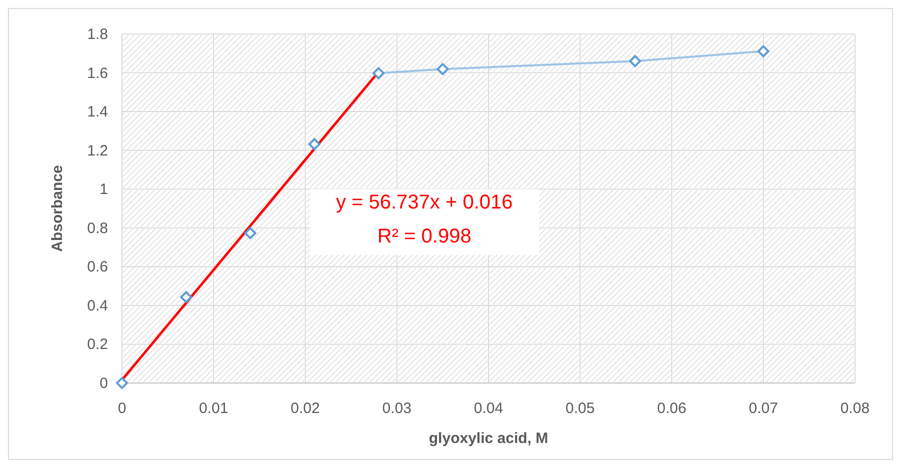  What do you see at coordinates (97, 151) in the screenshot?
I see `y-tick-label: 1.2` at bounding box center [97, 151].